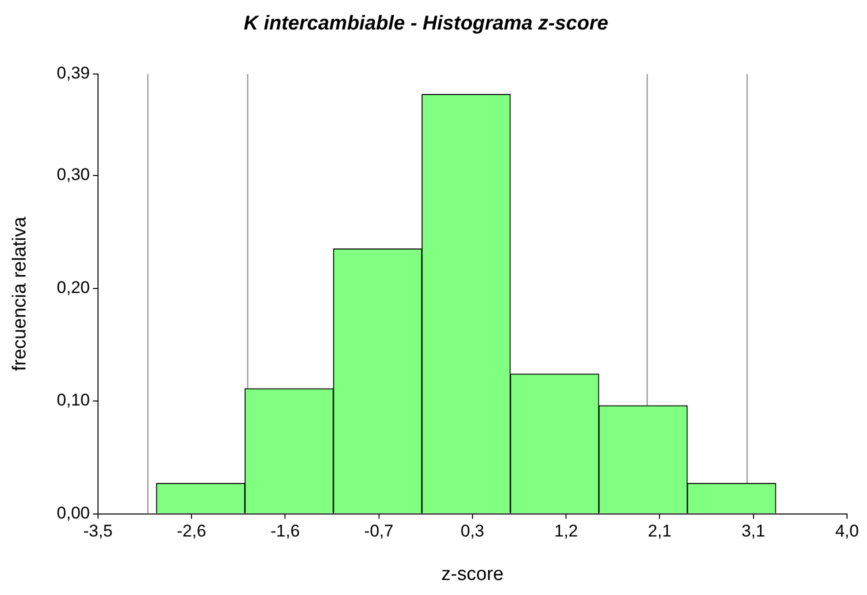  What do you see at coordinates (73, 287) in the screenshot?
I see `y-tick-label: 0,20` at bounding box center [73, 287].